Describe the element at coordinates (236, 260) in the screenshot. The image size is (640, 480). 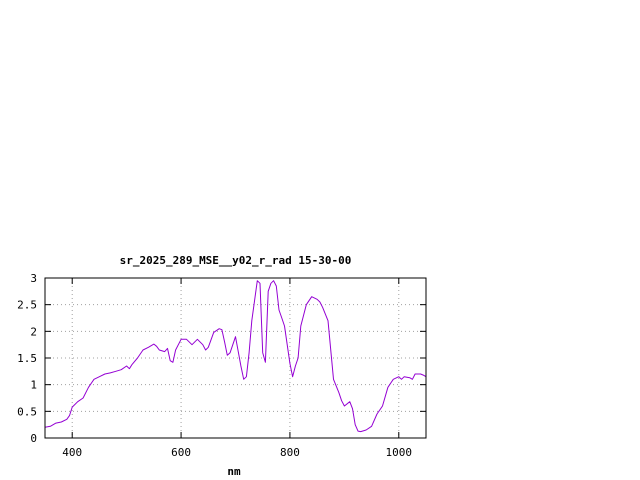
I see `chart-title: sr_2025_289_MSE__y02_r_rad 15-30-00` at that location.